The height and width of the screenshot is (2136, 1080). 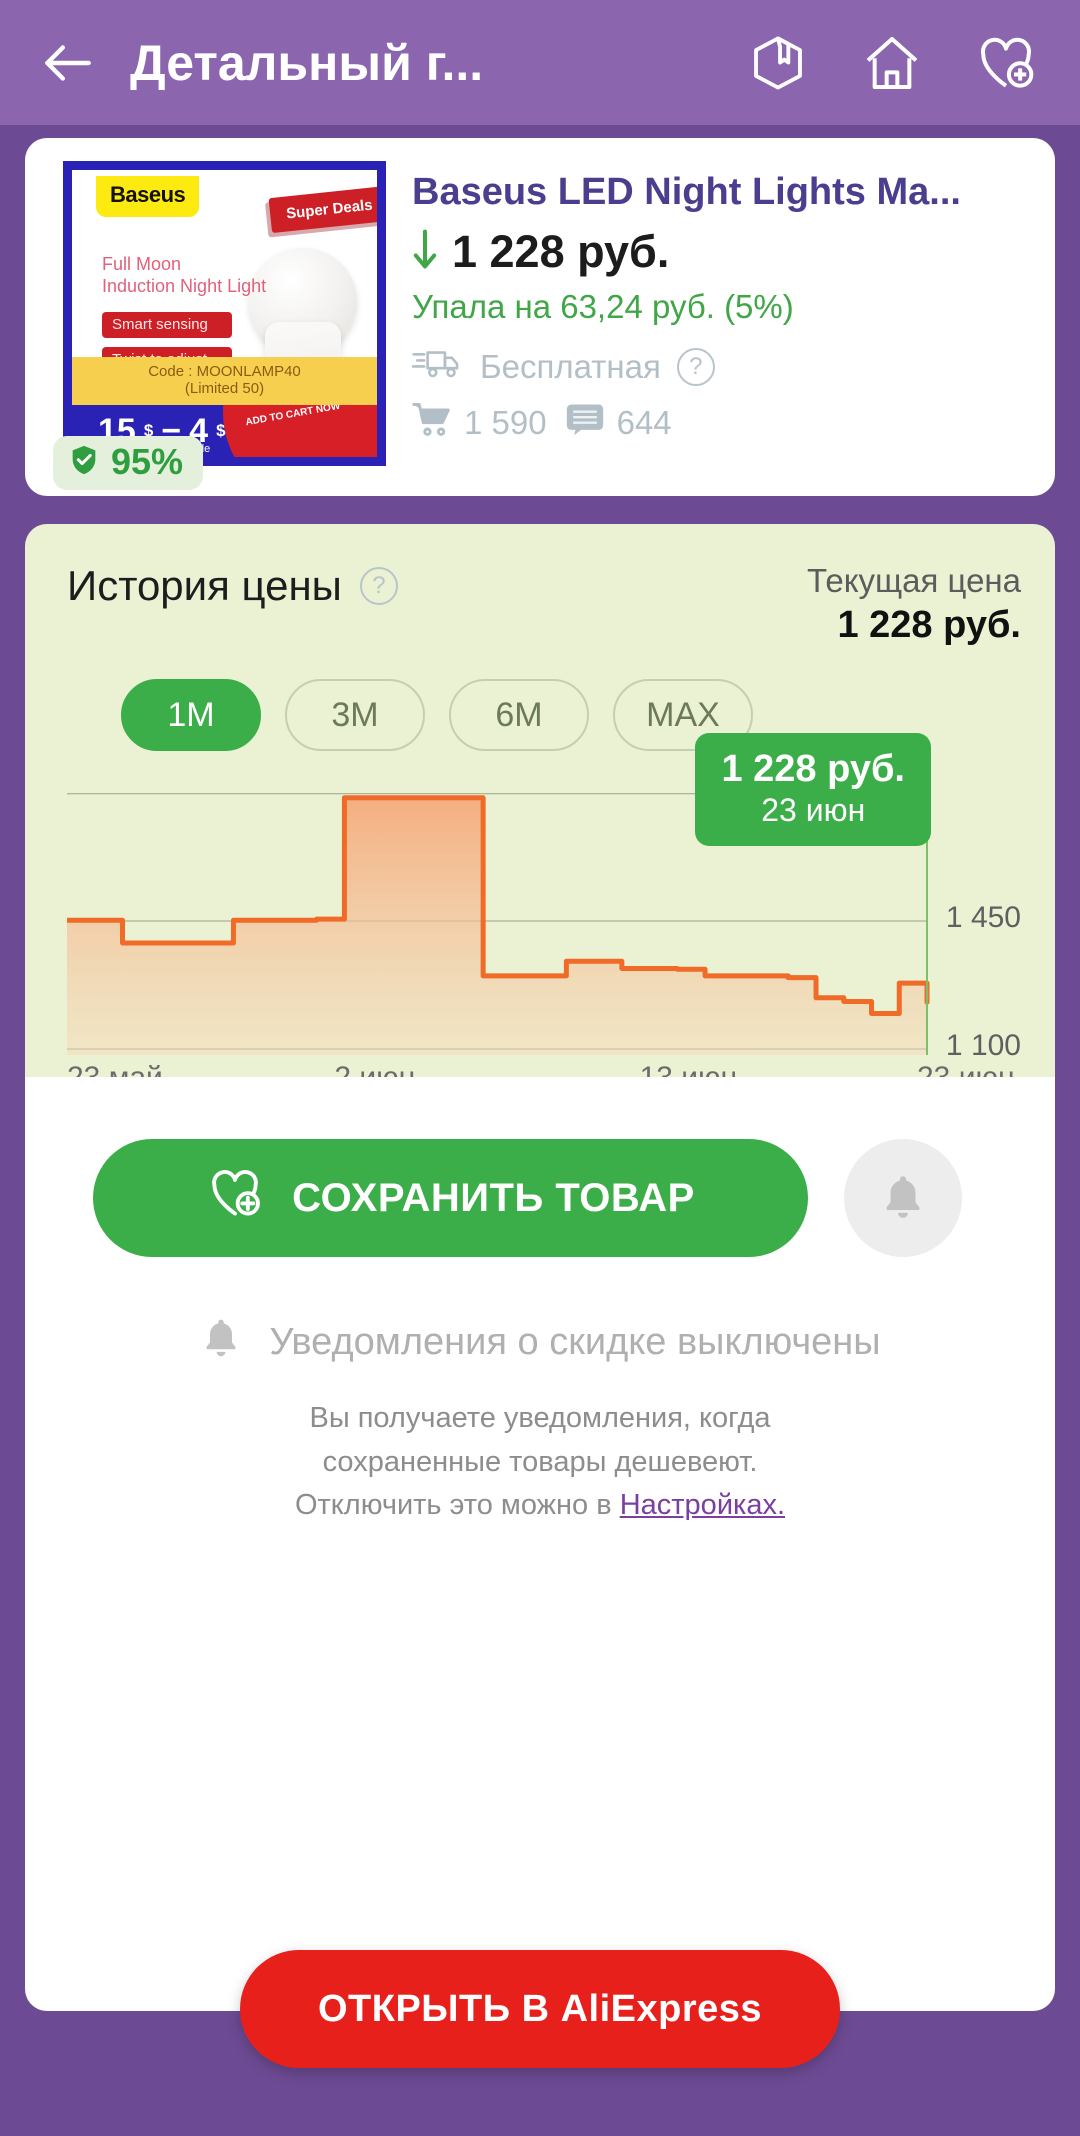 I want to click on save-product-button: СОХРАНИТЬ ТОВАР, so click(x=450, y=1198).